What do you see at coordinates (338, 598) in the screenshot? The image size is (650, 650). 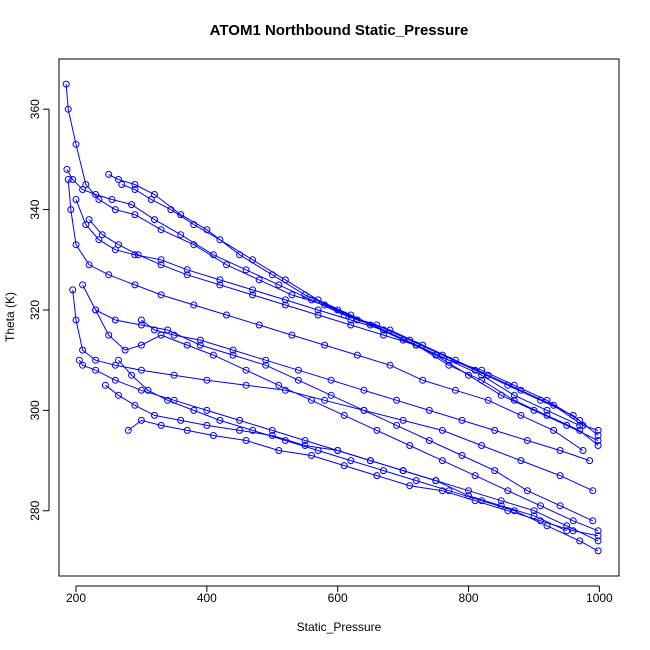 I see `x-tick-label: 600` at bounding box center [338, 598].